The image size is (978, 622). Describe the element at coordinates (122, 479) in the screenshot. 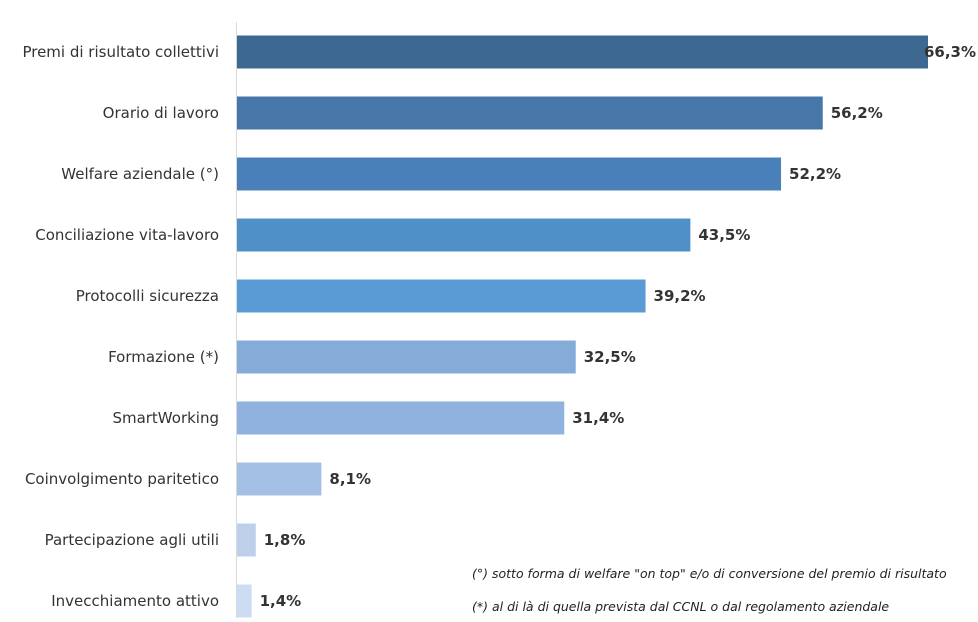

I see `category-label-7: Coinvolgimento paritetico` at that location.